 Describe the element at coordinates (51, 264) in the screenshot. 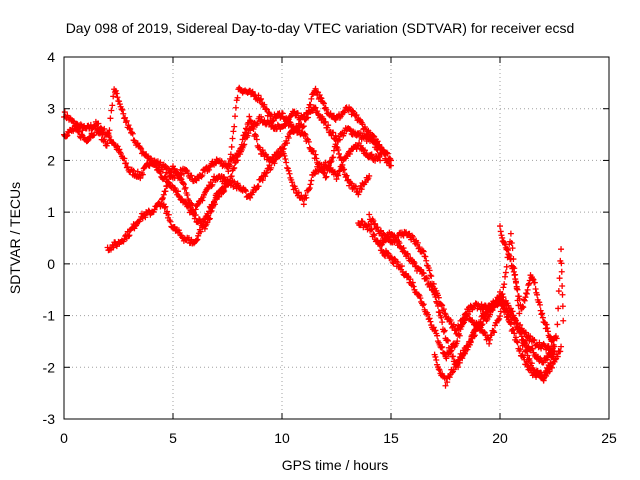

I see `y-tick-label: 0` at that location.